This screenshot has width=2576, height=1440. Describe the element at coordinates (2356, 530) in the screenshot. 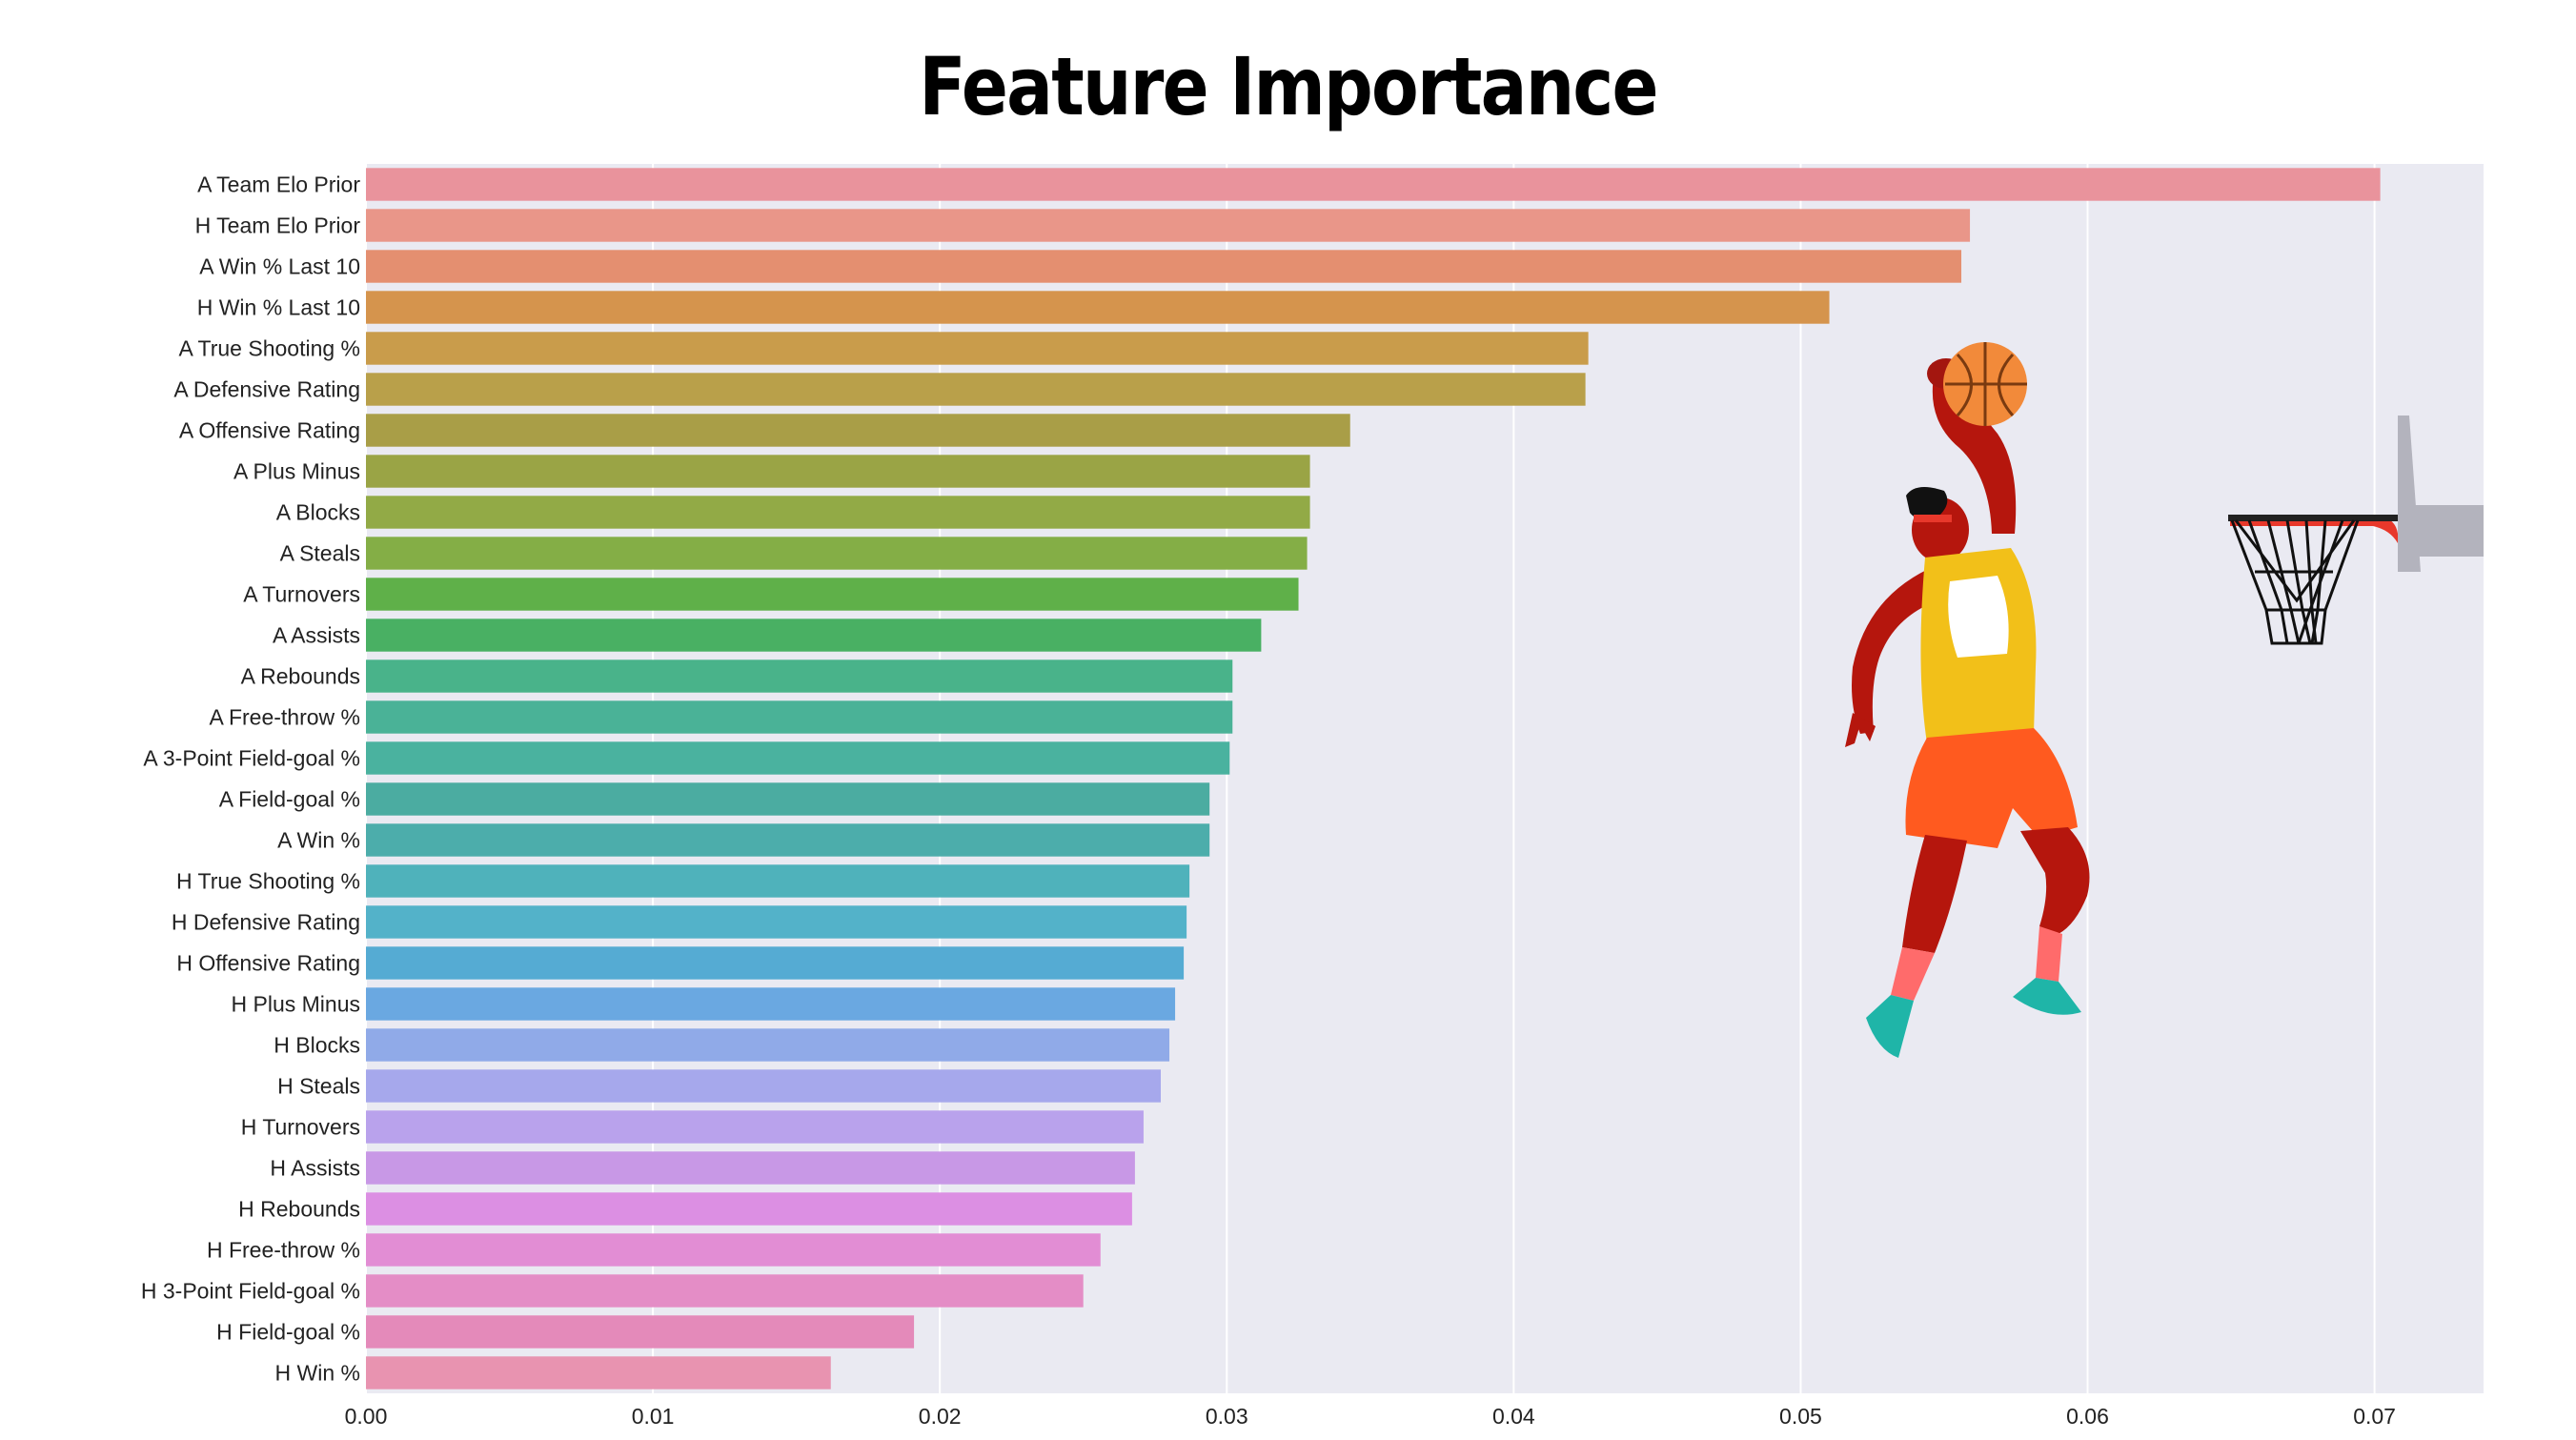

I see `basketball-hoop-icon` at that location.